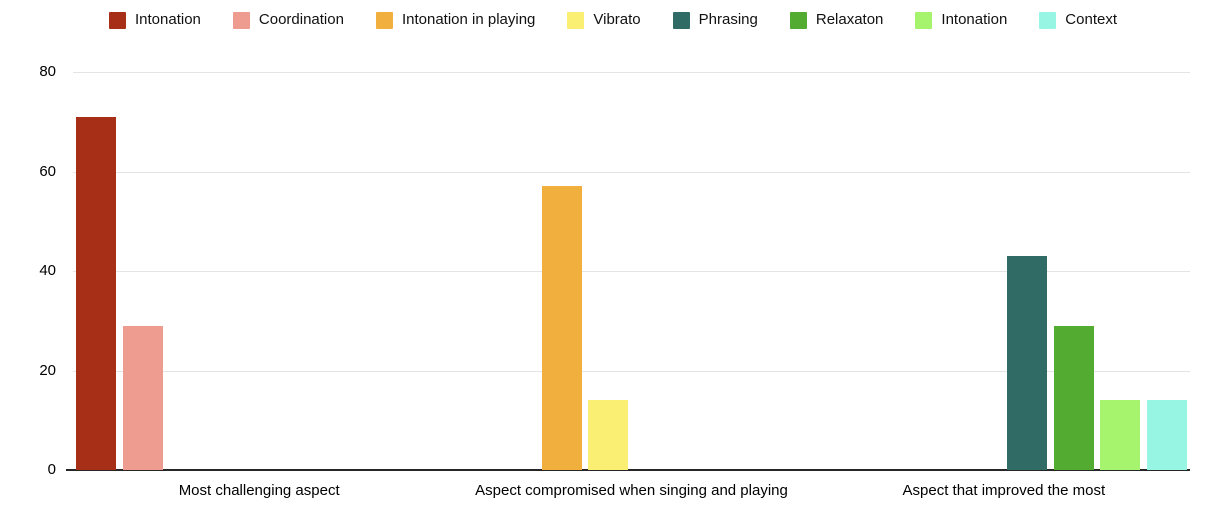  What do you see at coordinates (51, 469) in the screenshot?
I see `y-axis-tick-label: 0` at bounding box center [51, 469].